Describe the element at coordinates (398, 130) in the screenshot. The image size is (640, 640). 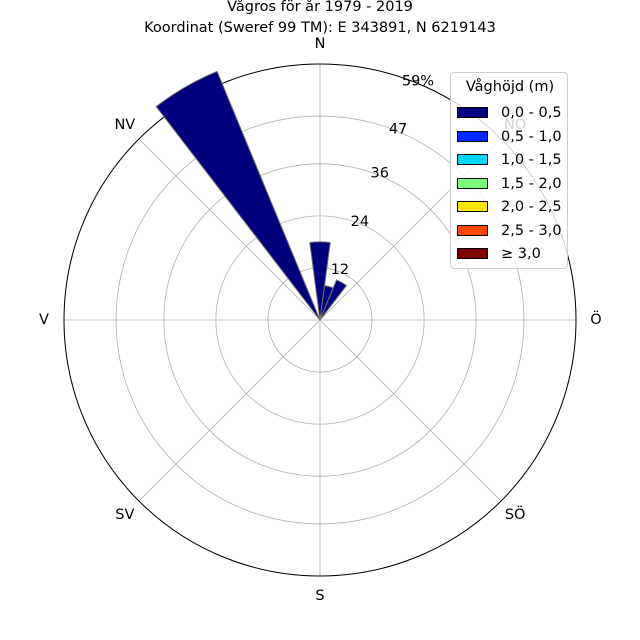
I see `radial-tick-label-3: 47` at that location.